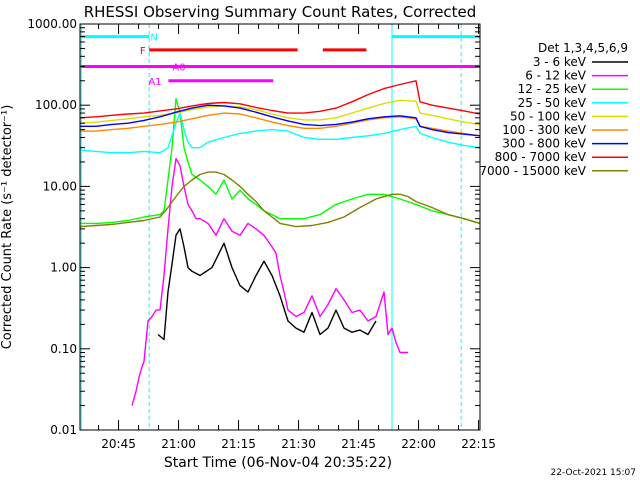  I want to click on legend-label: 6 - 12 keV, so click(556, 76).